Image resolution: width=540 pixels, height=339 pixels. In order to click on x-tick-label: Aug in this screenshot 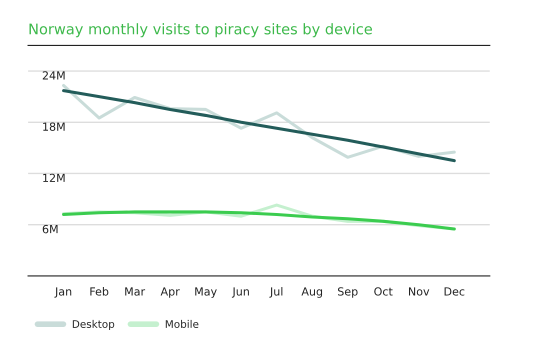, I will do `click(311, 292)`.